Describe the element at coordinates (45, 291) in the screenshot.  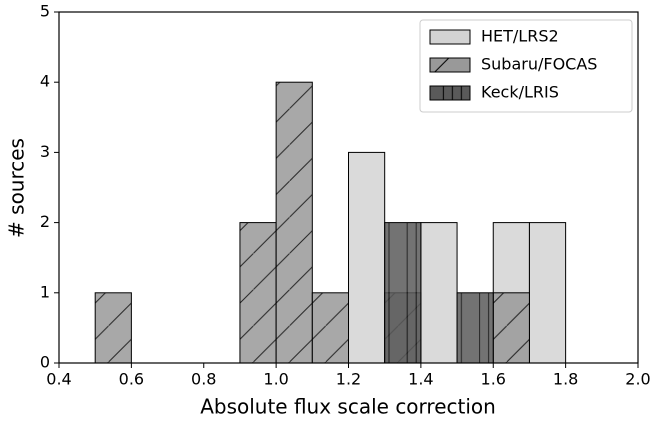
I see `y-tick-label: 1` at that location.